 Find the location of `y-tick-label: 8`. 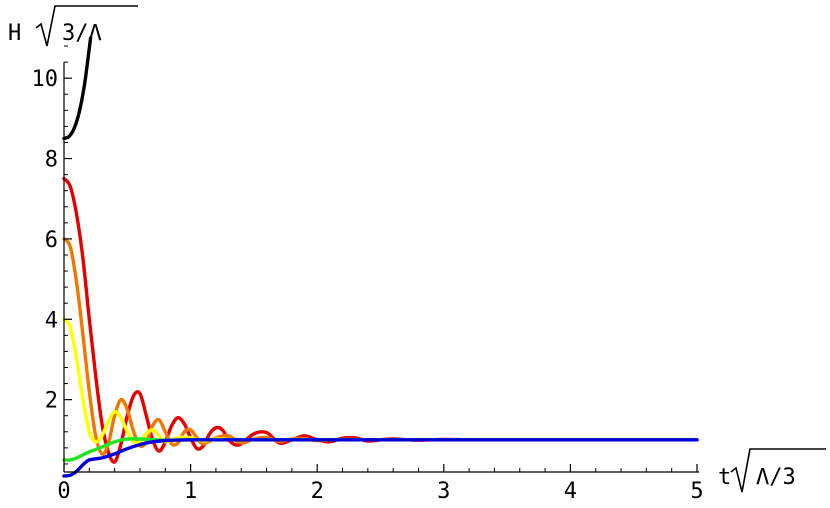

y-tick-label: 8 is located at coordinates (51, 160).